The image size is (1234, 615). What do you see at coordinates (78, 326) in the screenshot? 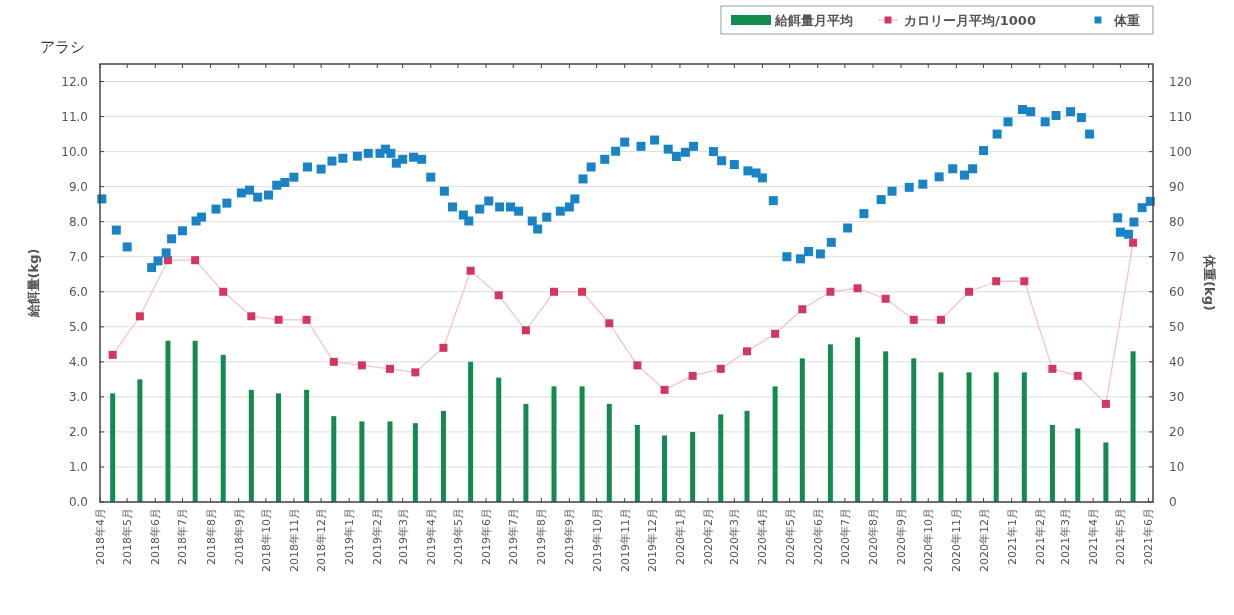
I see `y-tick-label: 5.0` at bounding box center [78, 326].